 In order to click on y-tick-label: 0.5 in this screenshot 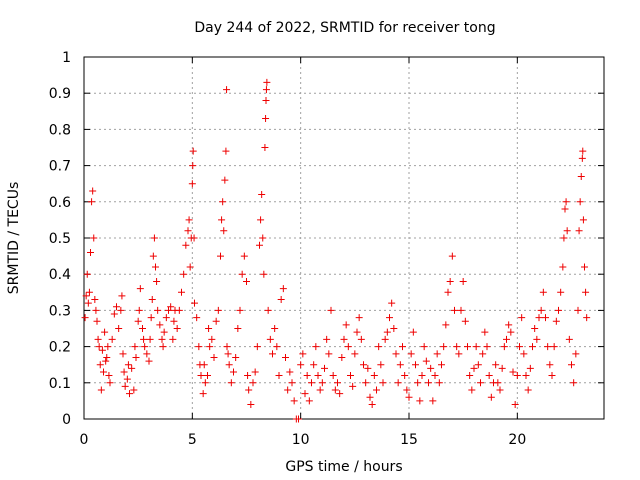, I will do `click(60, 239)`.